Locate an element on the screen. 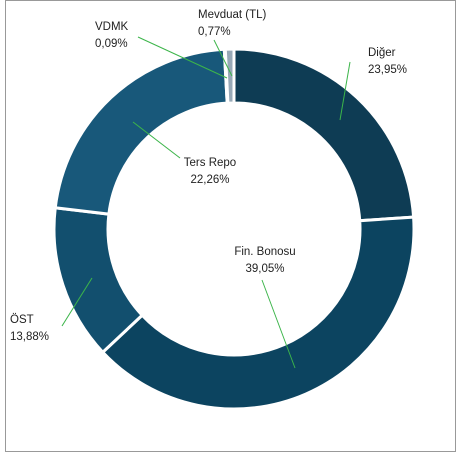 This screenshot has width=457, height=457. slice-value: 13,88% is located at coordinates (29, 337).